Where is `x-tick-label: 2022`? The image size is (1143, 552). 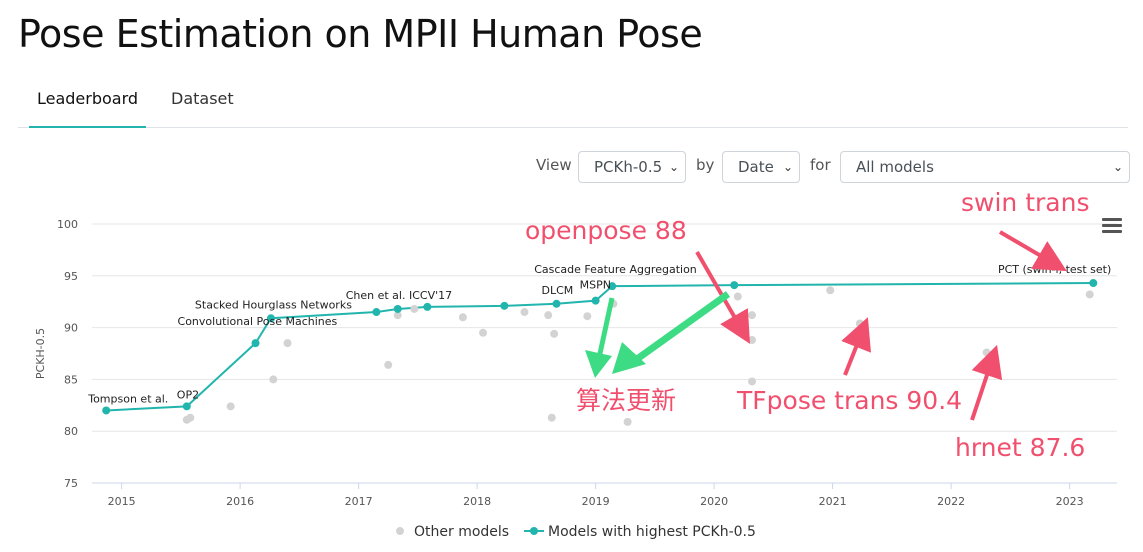
x-tick-label: 2022 is located at coordinates (951, 501).